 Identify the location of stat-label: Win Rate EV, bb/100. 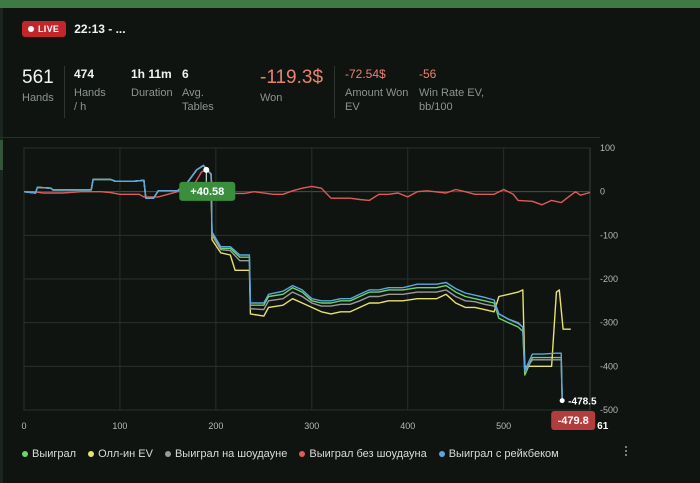
(452, 100).